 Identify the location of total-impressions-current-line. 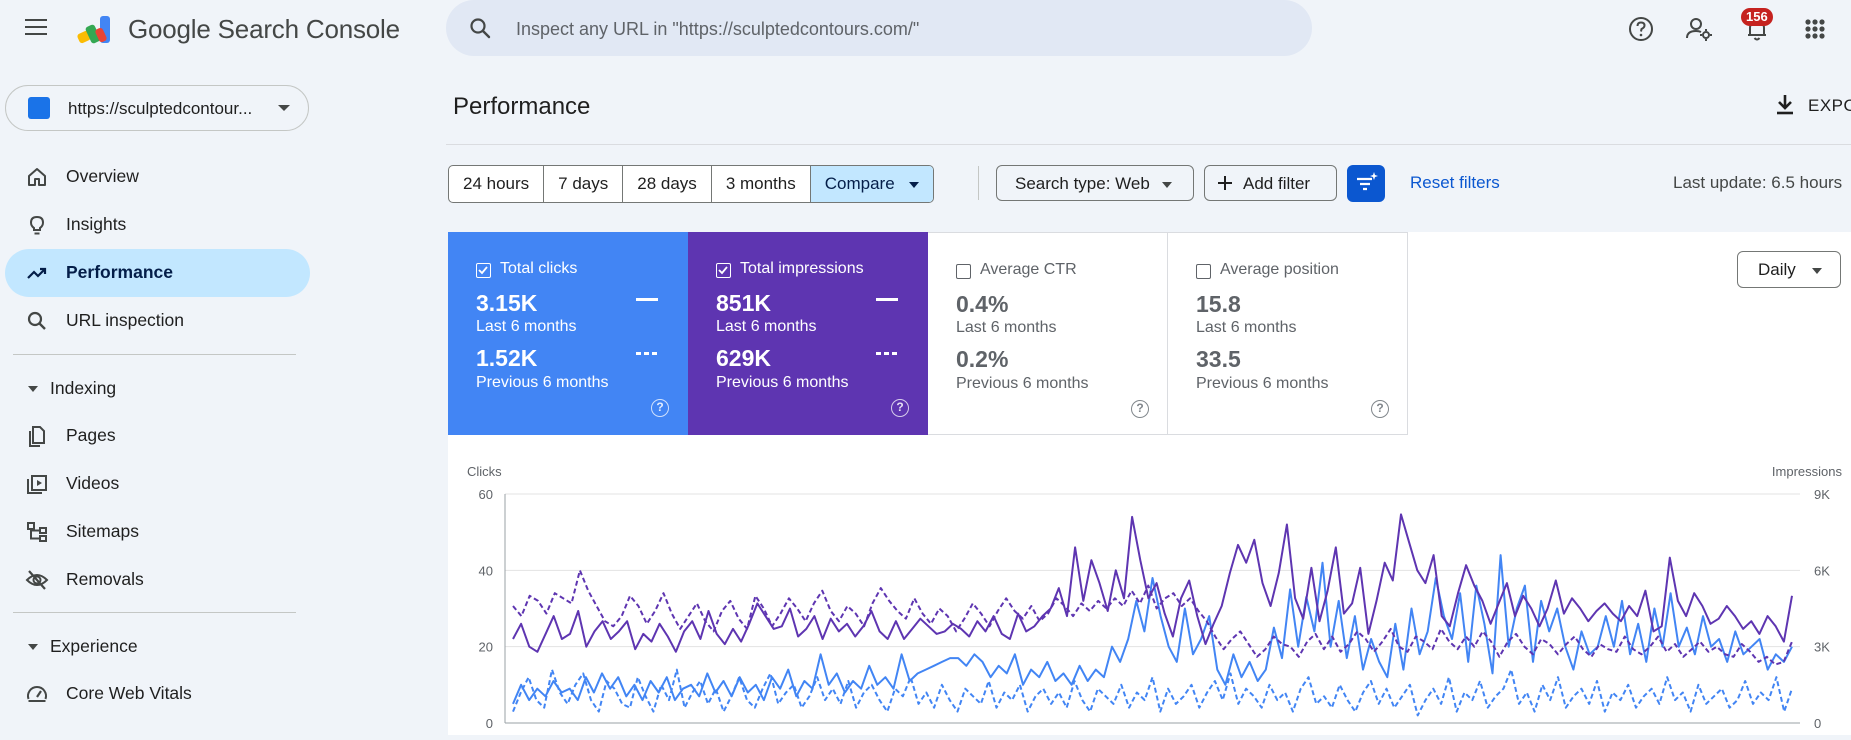
(1152, 583).